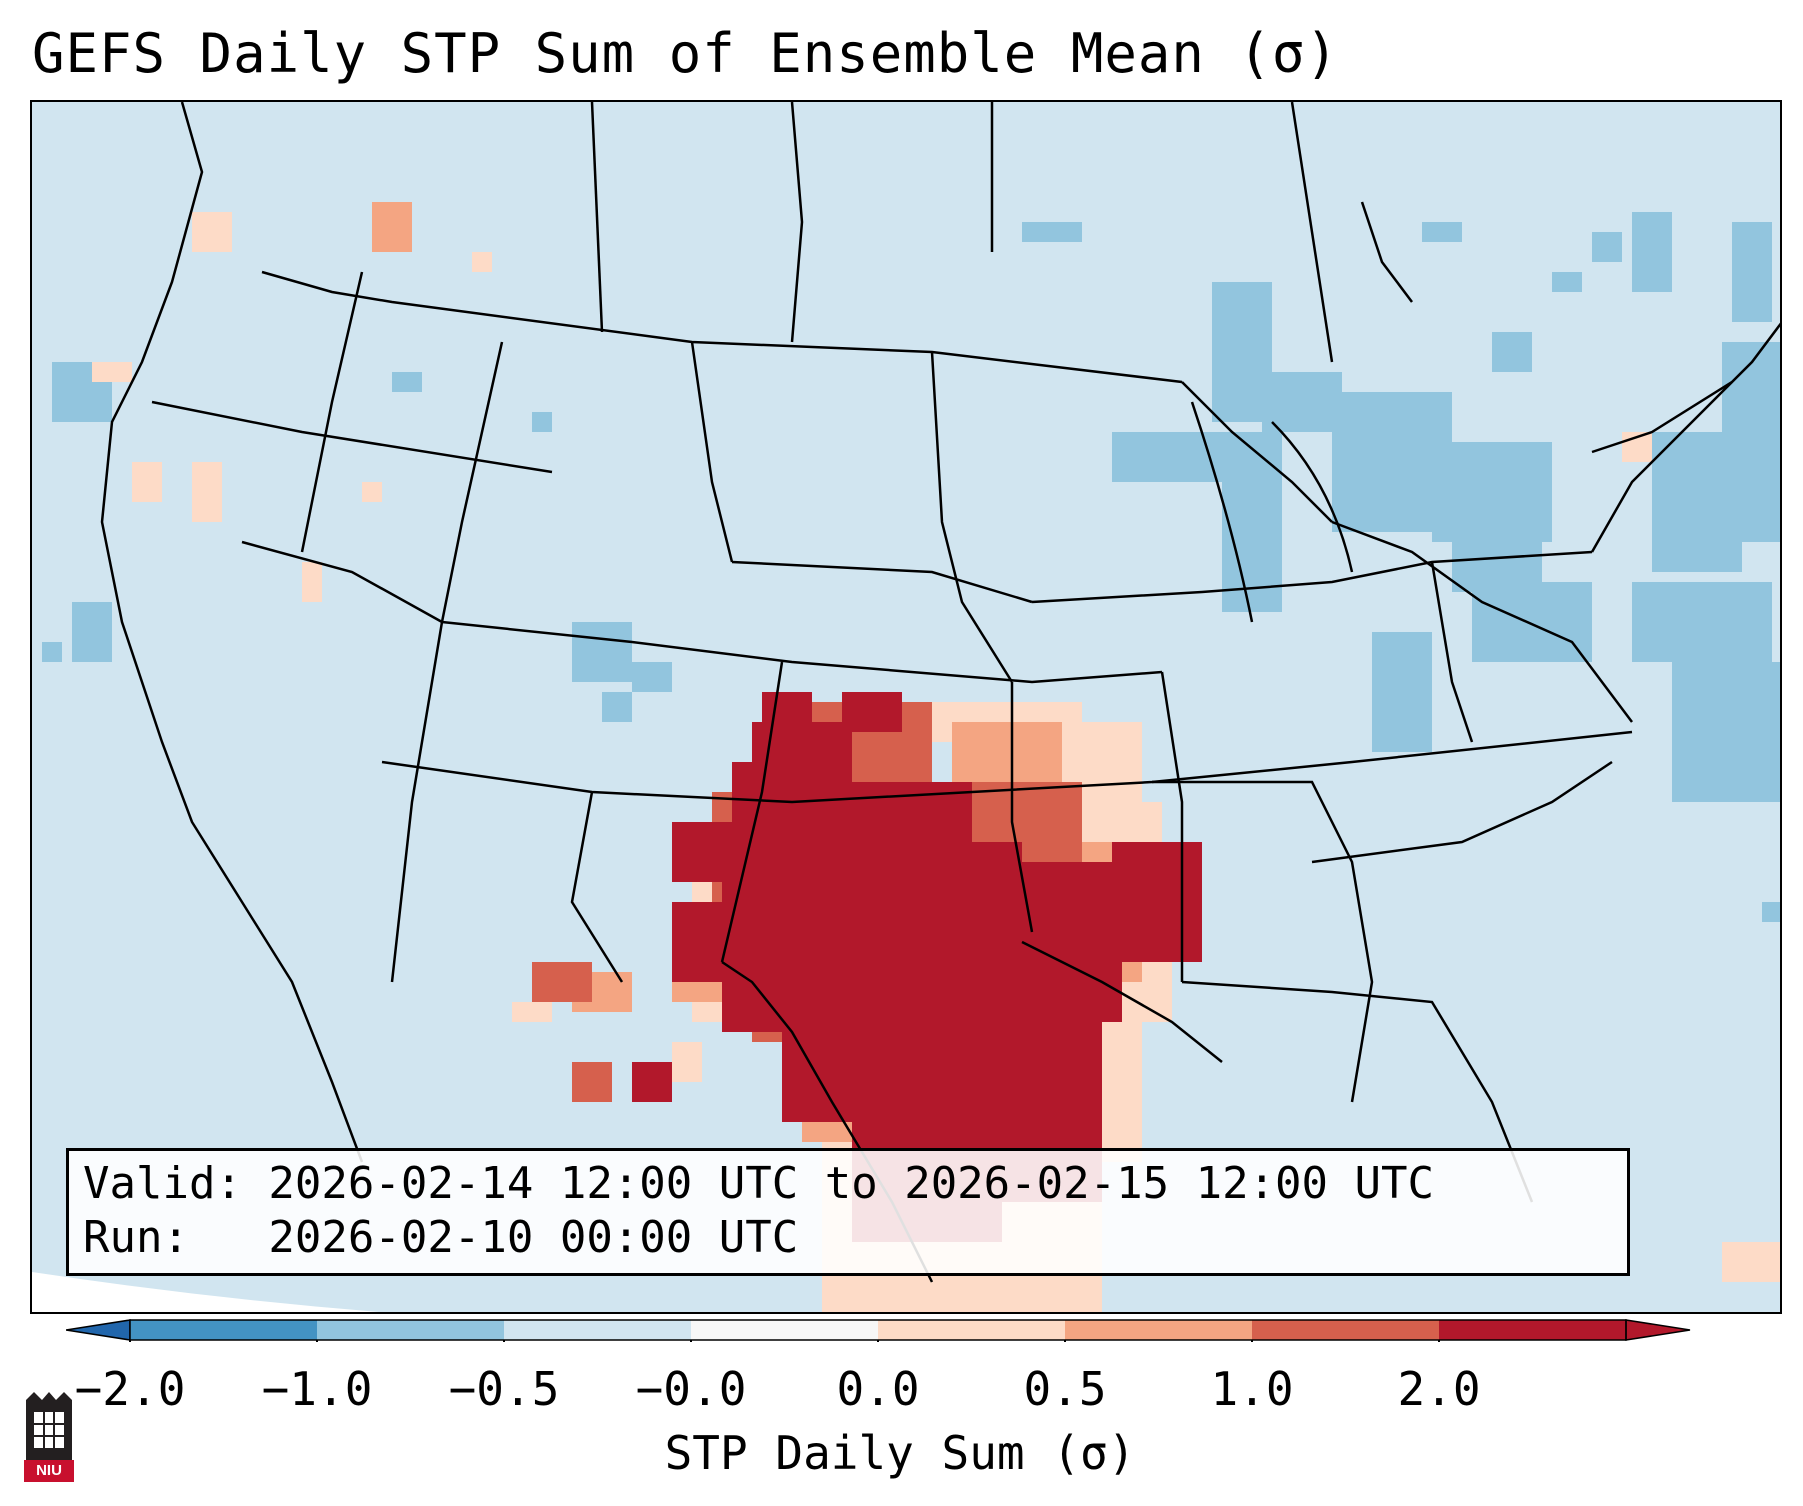  Describe the element at coordinates (504, 1389) in the screenshot. I see `colorbar-tick-label: −0.5` at that location.